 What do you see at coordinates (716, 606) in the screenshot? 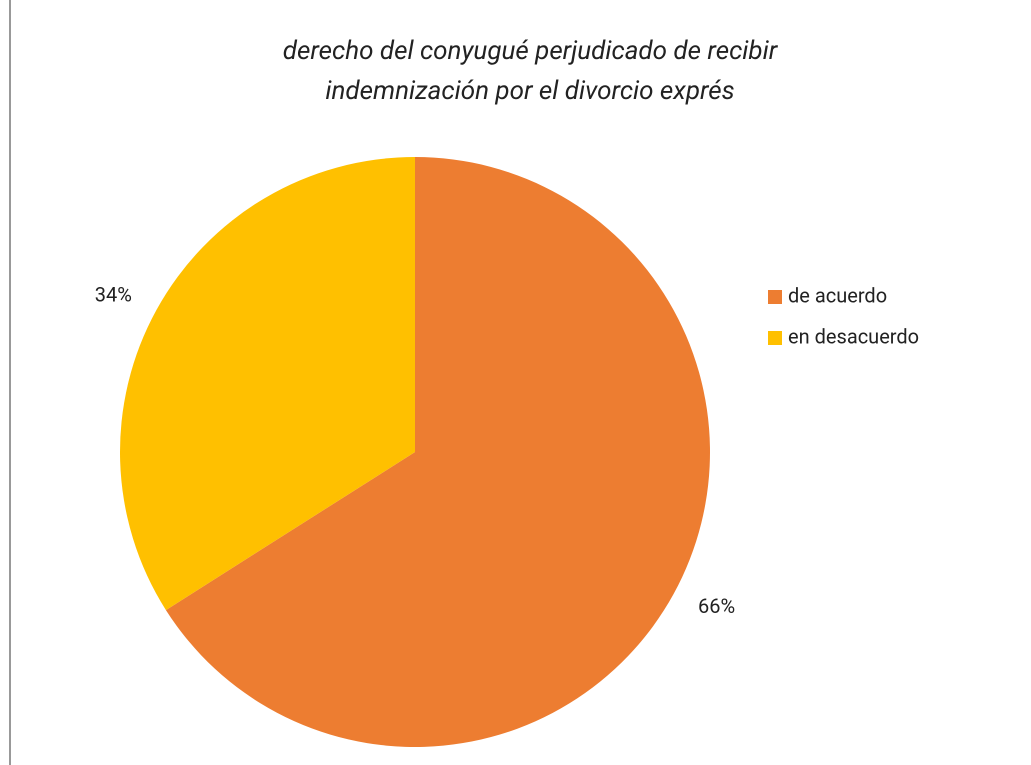
I see `data-label: 66%` at bounding box center [716, 606].